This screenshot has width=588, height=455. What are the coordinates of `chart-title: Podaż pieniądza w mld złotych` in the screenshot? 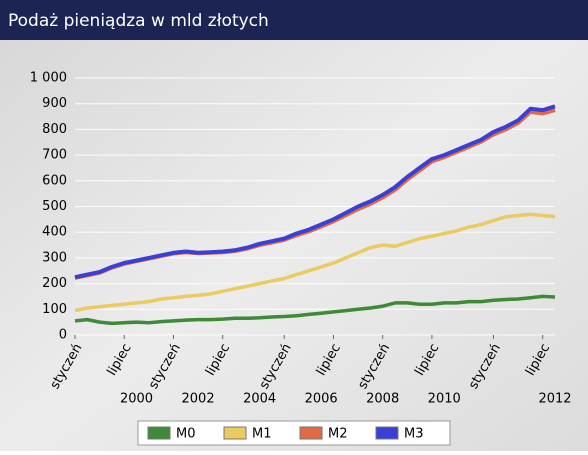 It's located at (138, 21).